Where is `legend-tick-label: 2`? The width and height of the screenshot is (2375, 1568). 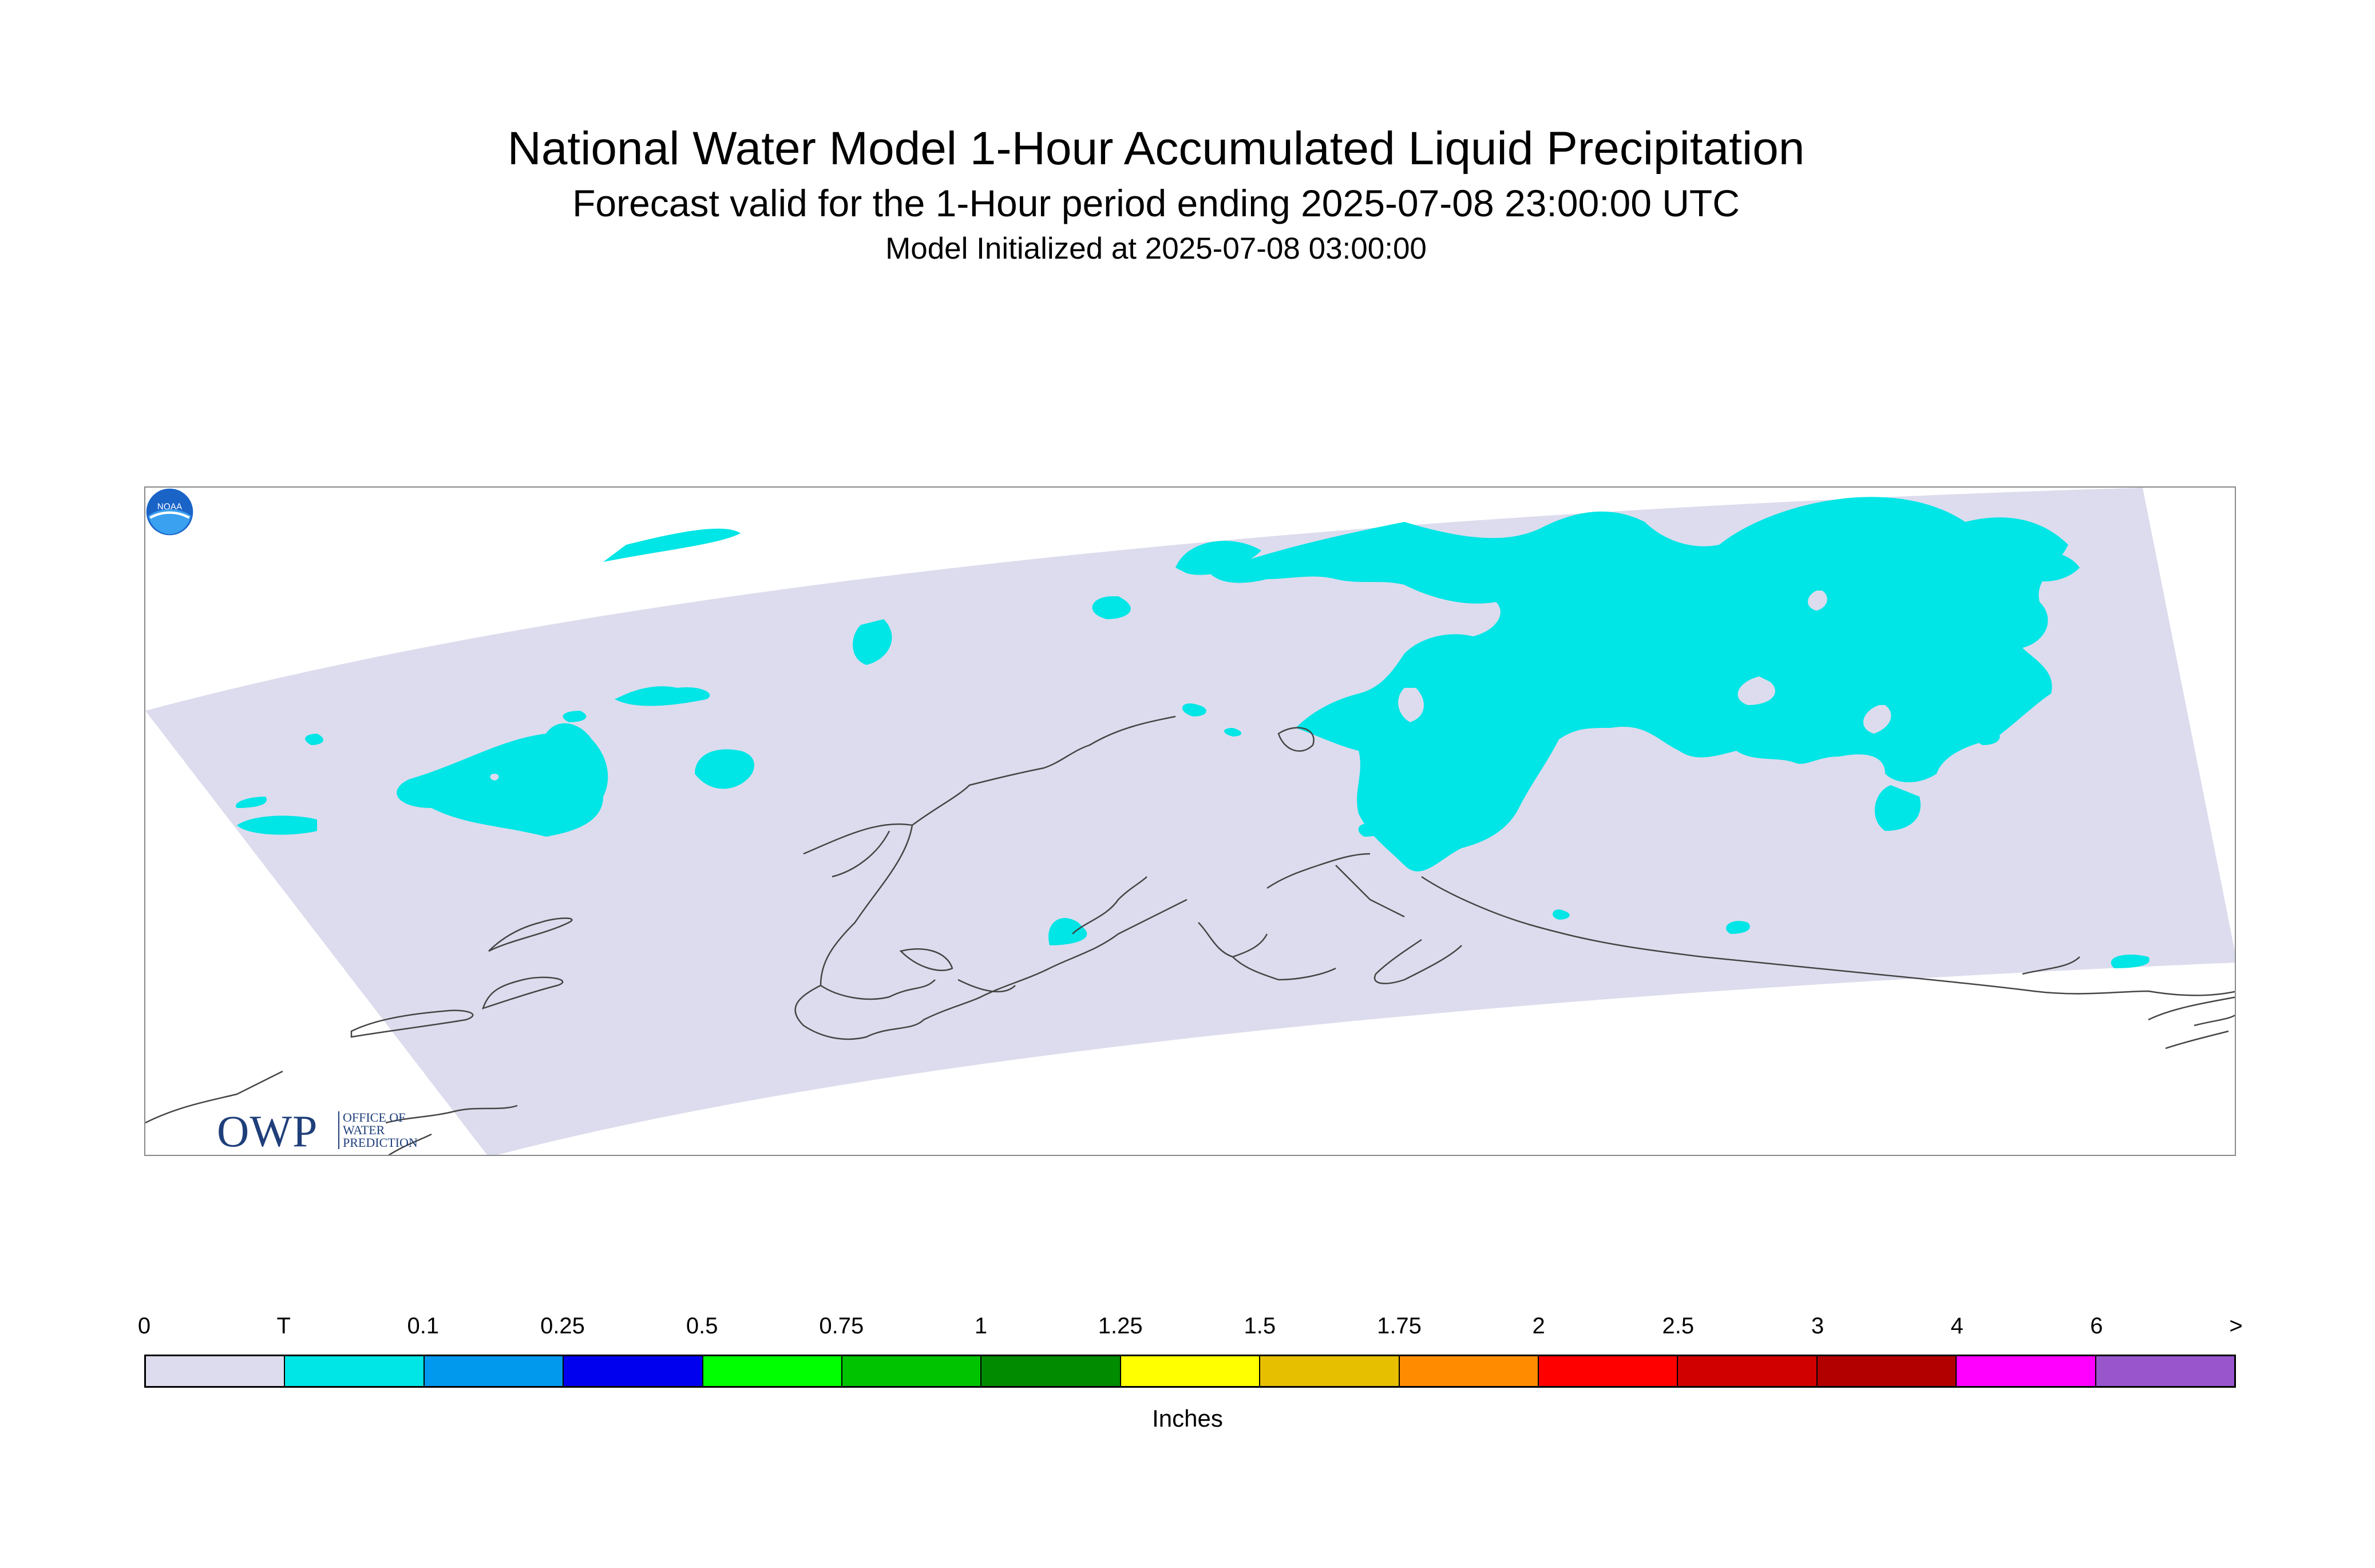
legend-tick-label: 2 is located at coordinates (1539, 1326).